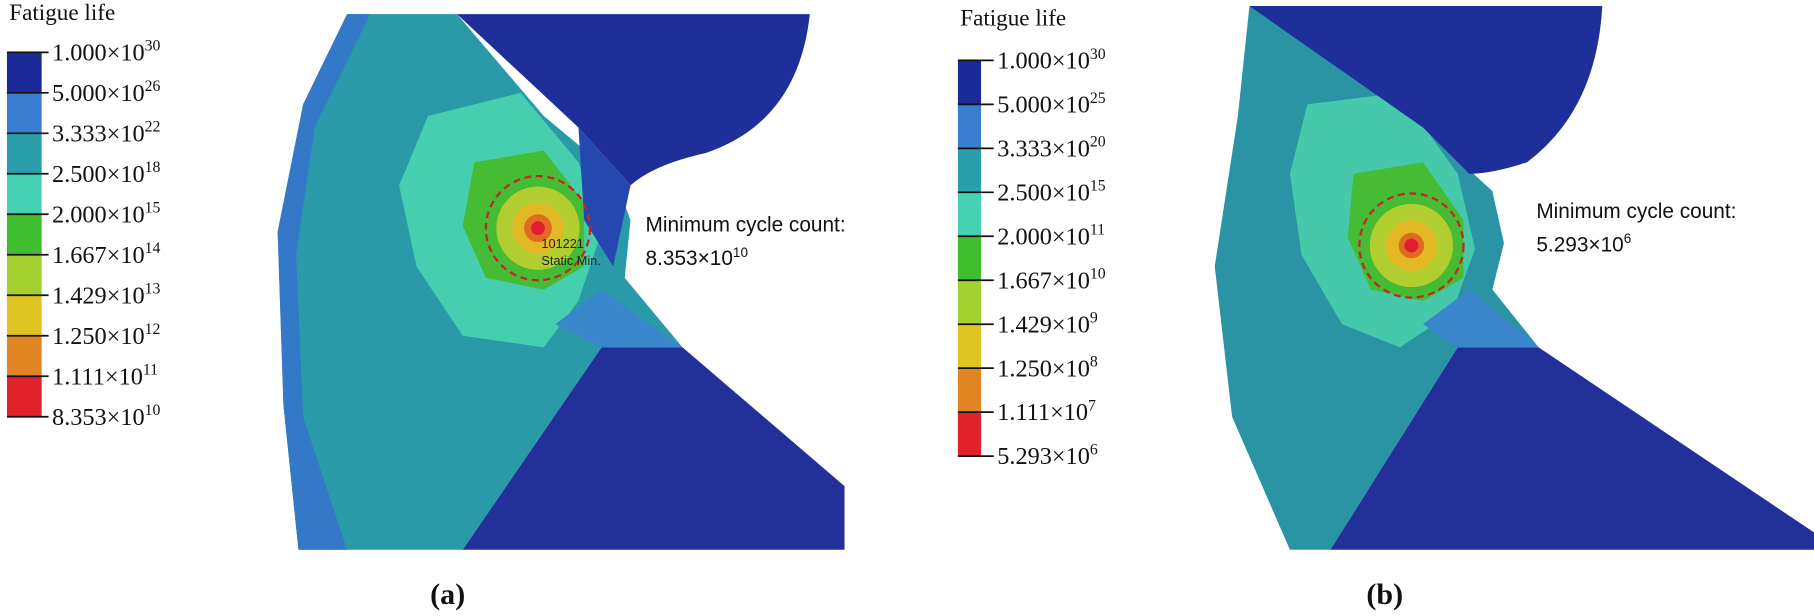  I want to click on legend-label: 3.333×10²⁰, so click(1051, 148).